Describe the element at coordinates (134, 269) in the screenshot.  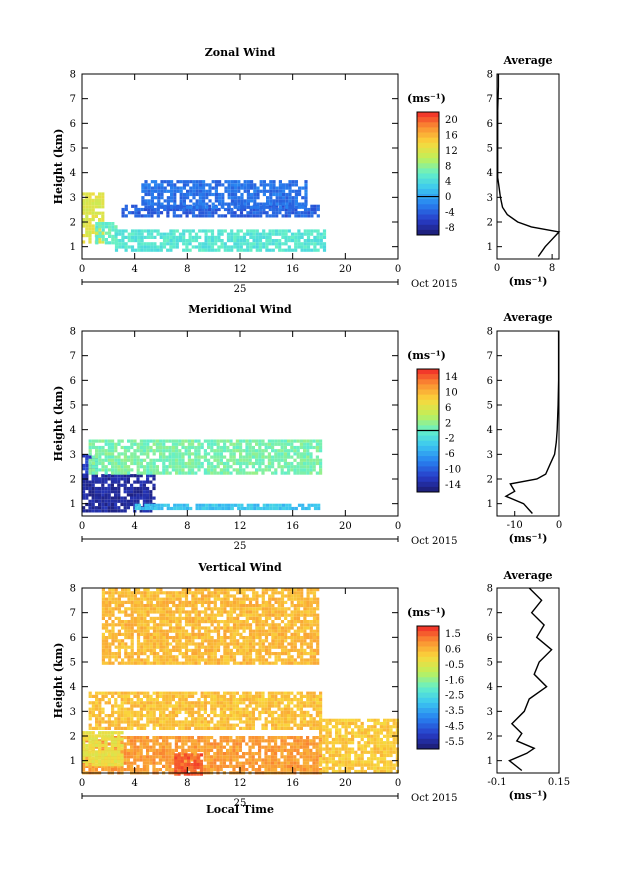
I see `x-tick-label: 4` at that location.